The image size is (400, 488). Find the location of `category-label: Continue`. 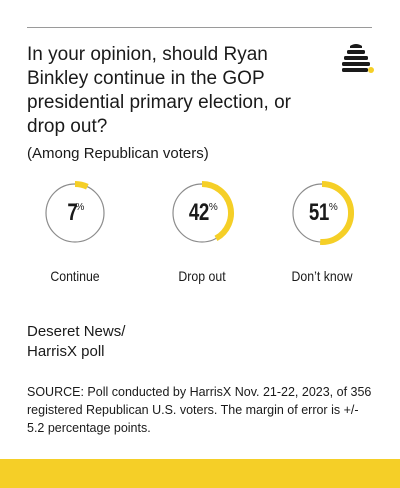

category-label: Continue is located at coordinates (75, 276).